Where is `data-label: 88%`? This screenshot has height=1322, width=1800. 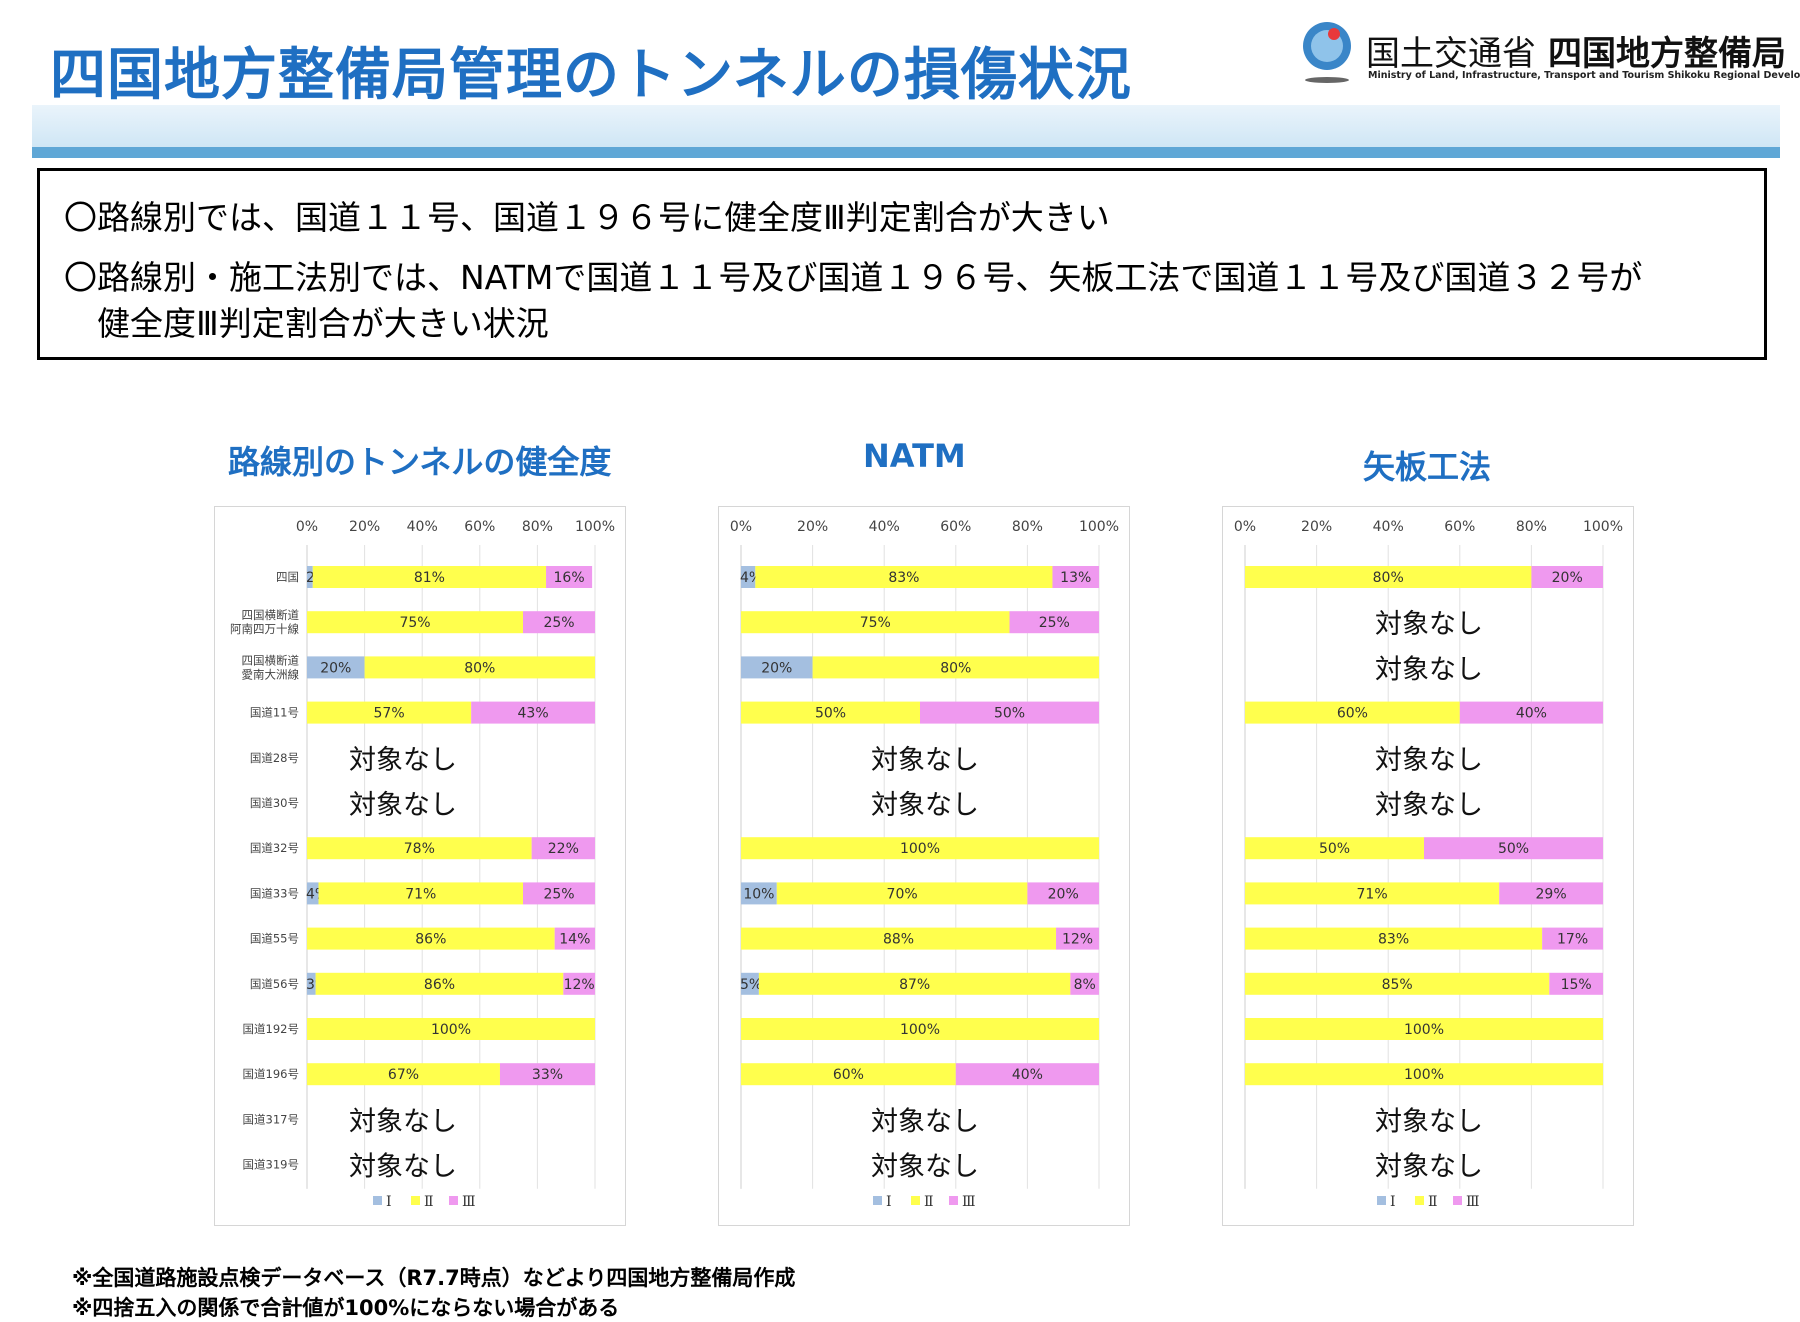 data-label: 88% is located at coordinates (898, 940).